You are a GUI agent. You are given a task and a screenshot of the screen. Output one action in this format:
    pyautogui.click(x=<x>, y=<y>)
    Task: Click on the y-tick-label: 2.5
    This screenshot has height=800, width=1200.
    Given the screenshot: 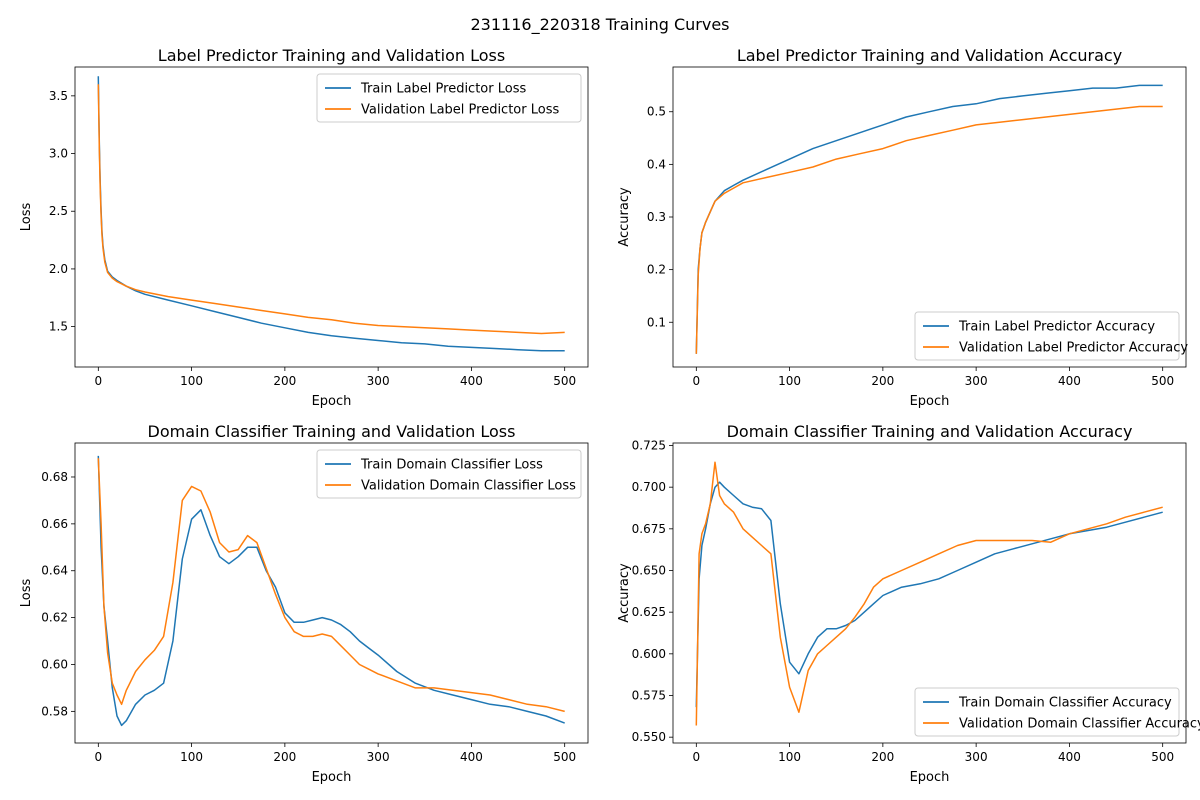 What is the action you would take?
    pyautogui.click(x=58, y=211)
    